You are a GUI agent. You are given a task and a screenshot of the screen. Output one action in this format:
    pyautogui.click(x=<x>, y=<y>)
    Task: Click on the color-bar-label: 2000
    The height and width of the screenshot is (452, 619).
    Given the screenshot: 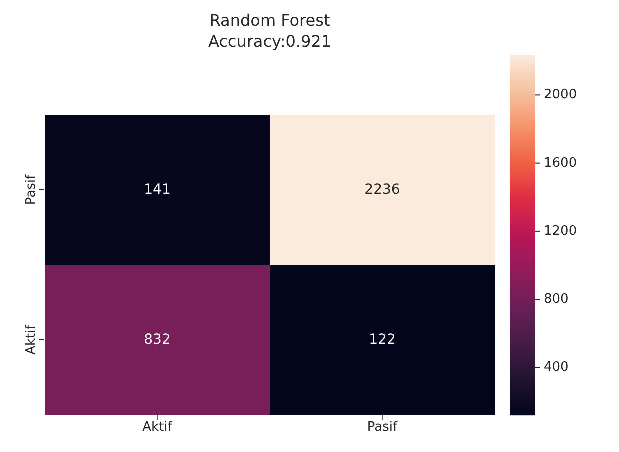 What is the action you would take?
    pyautogui.click(x=561, y=95)
    